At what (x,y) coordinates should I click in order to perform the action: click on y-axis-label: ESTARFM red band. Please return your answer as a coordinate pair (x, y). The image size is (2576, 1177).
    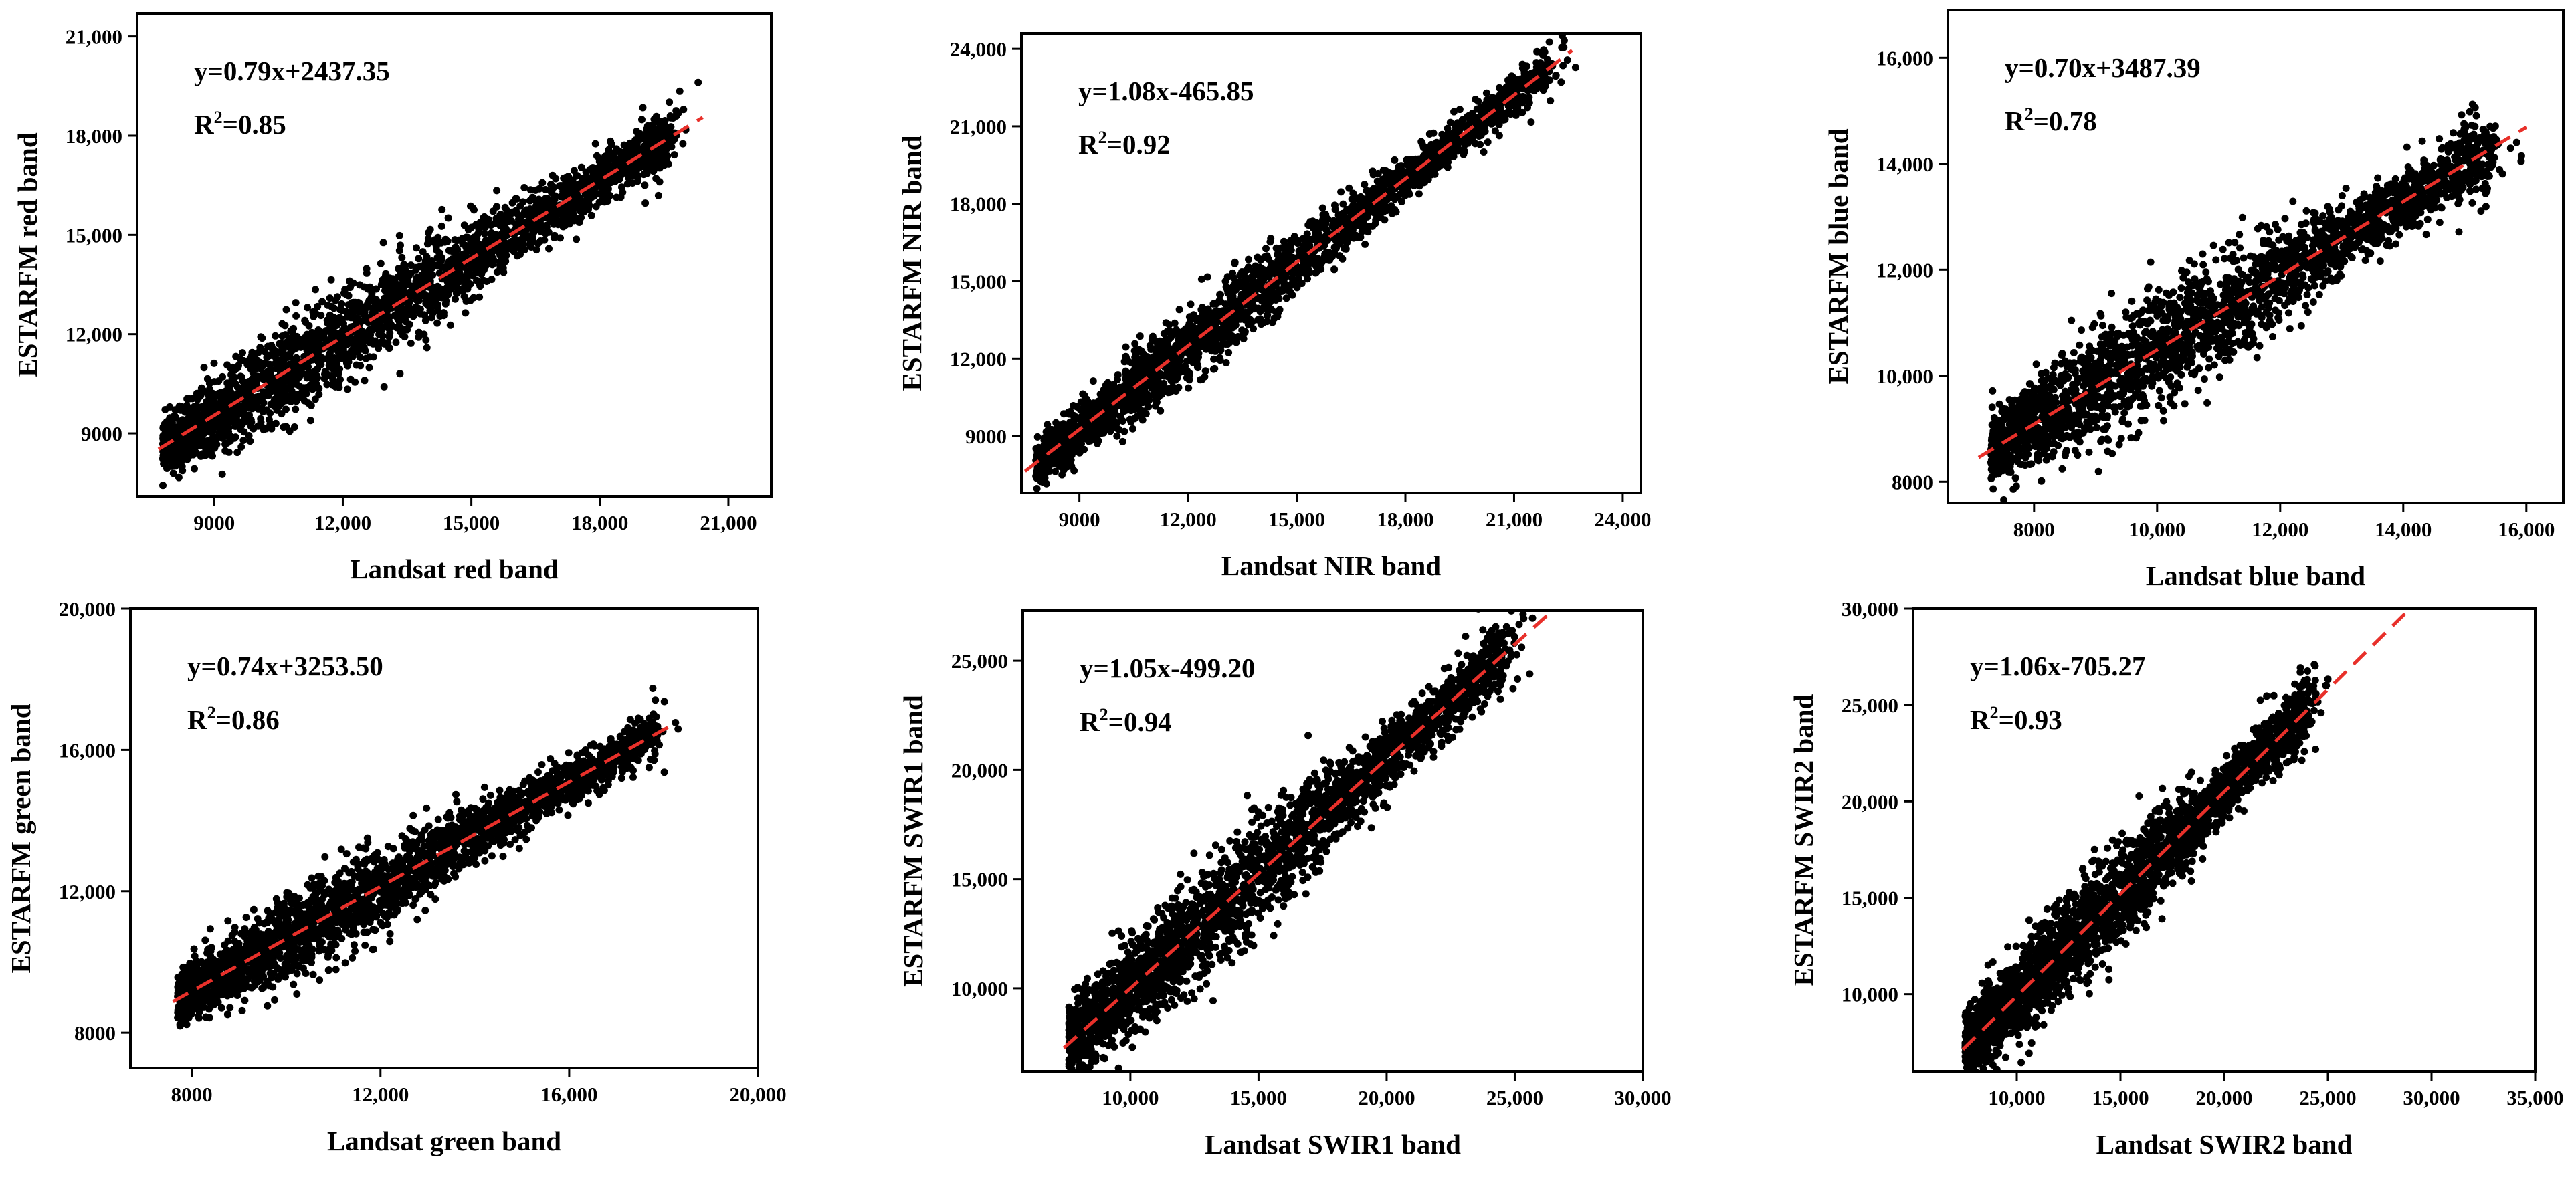
    Looking at the image, I should click on (27, 254).